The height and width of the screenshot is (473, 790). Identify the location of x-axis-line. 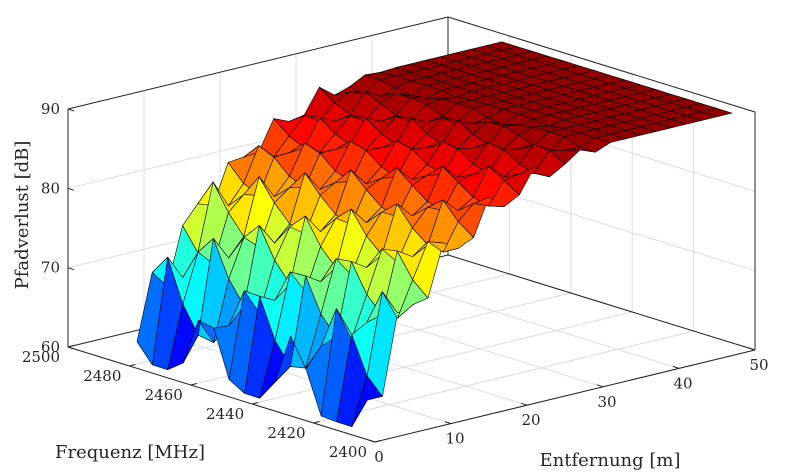
(565, 396).